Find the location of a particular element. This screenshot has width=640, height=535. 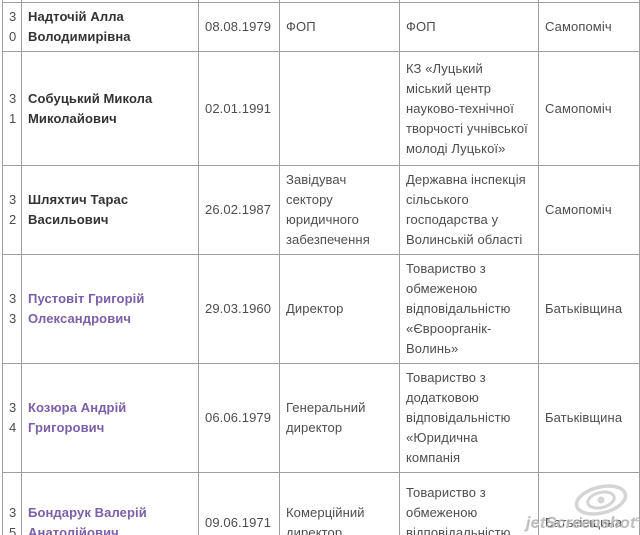

row-number: 33 is located at coordinates (12, 309).